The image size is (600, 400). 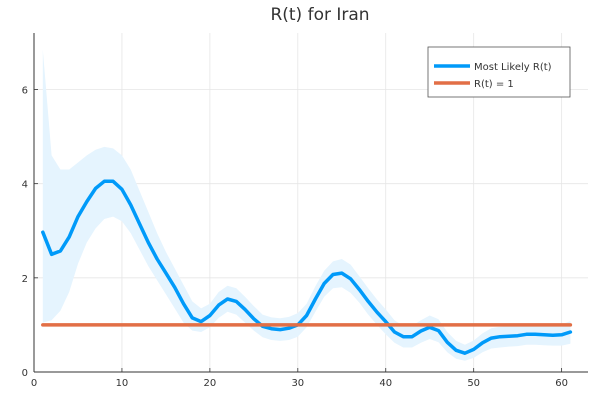 What do you see at coordinates (210, 383) in the screenshot?
I see `x-tick-label: 20` at bounding box center [210, 383].